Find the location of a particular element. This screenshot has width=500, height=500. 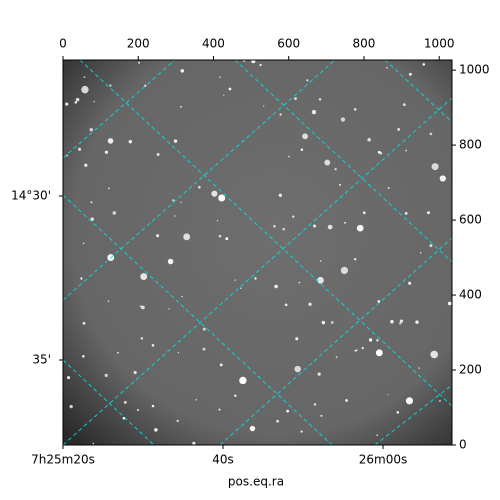

y-tick-label: 600 is located at coordinates (470, 220).